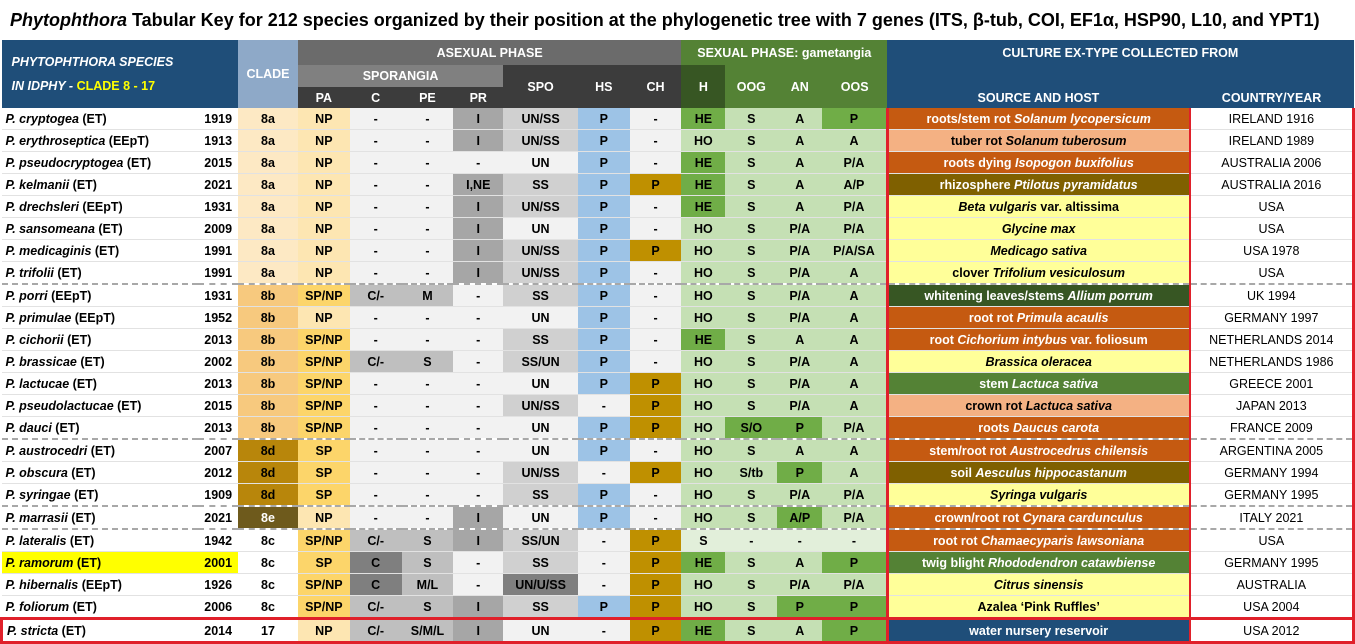 The height and width of the screenshot is (644, 1355). Describe the element at coordinates (540, 584) in the screenshot. I see `spo-cell: UN/U/SS` at that location.